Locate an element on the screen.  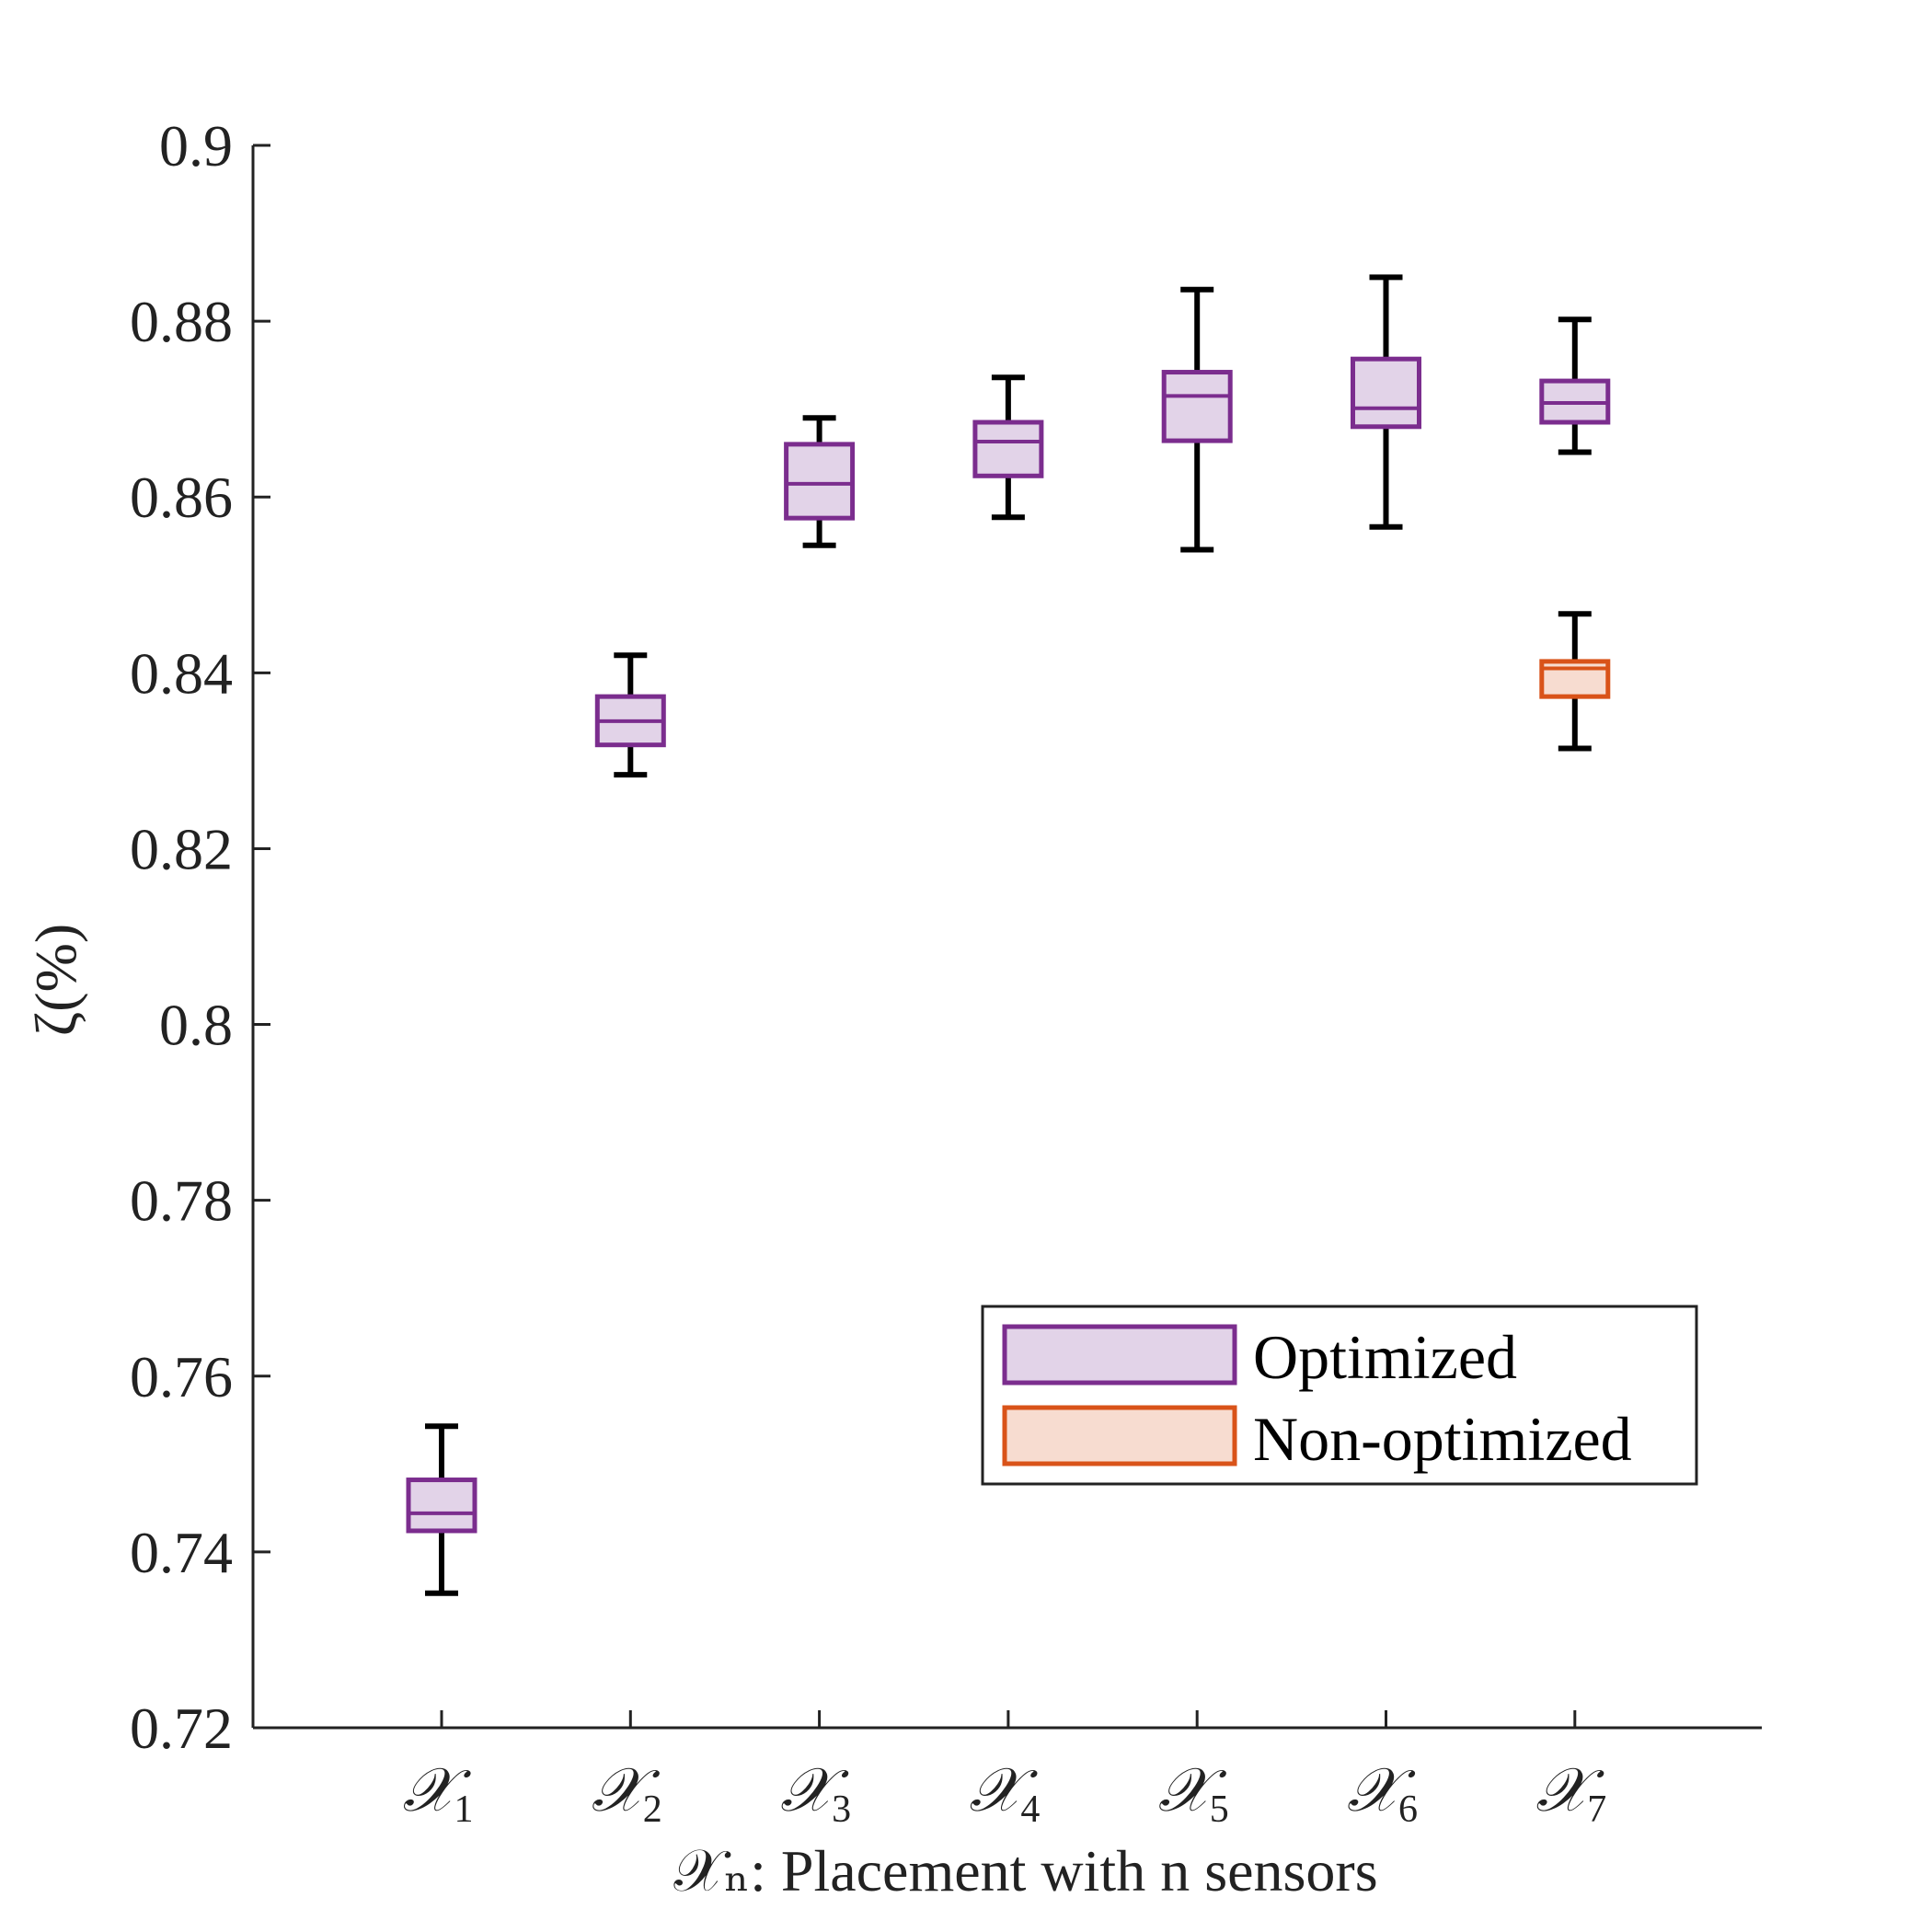
legend-label-optimized: Optimized is located at coordinates (1385, 1357).